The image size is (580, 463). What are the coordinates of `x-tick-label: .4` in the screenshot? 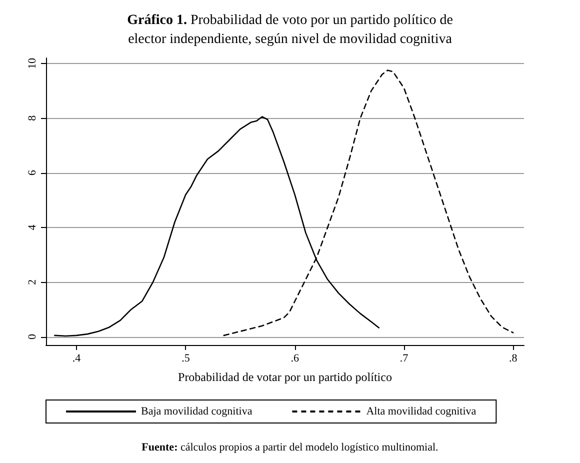 It's located at (77, 358).